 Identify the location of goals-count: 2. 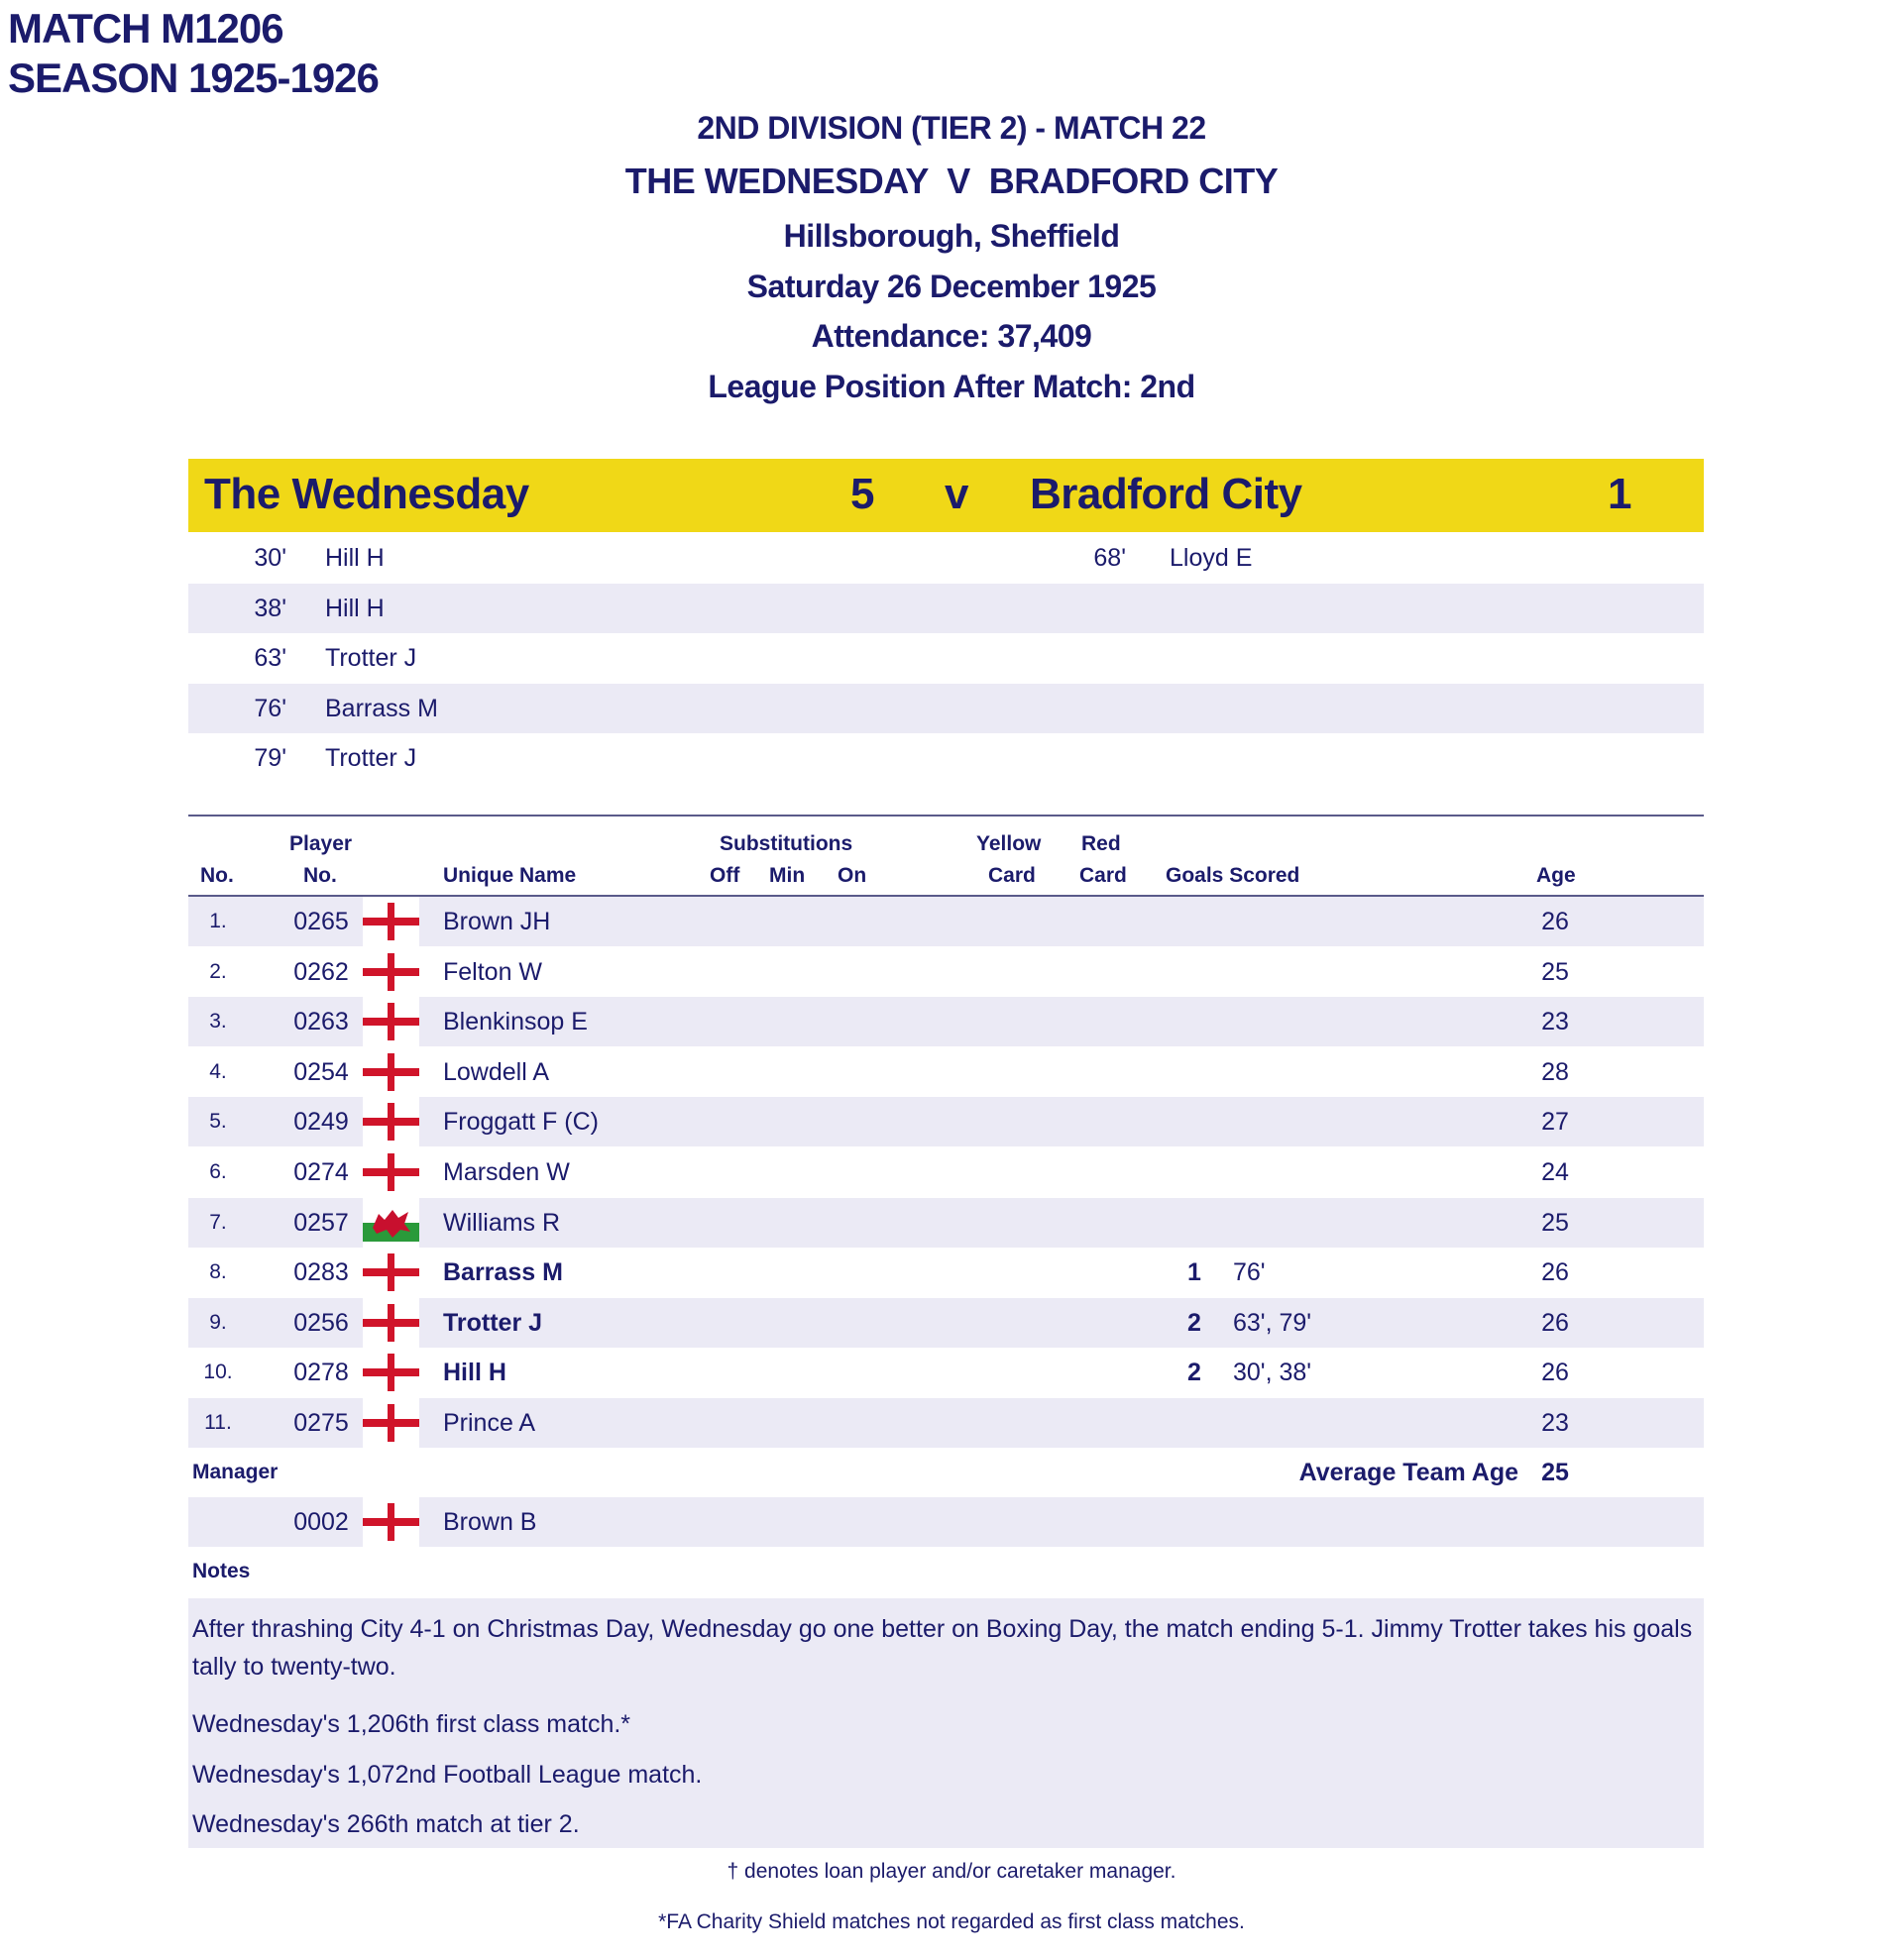
(1194, 1322).